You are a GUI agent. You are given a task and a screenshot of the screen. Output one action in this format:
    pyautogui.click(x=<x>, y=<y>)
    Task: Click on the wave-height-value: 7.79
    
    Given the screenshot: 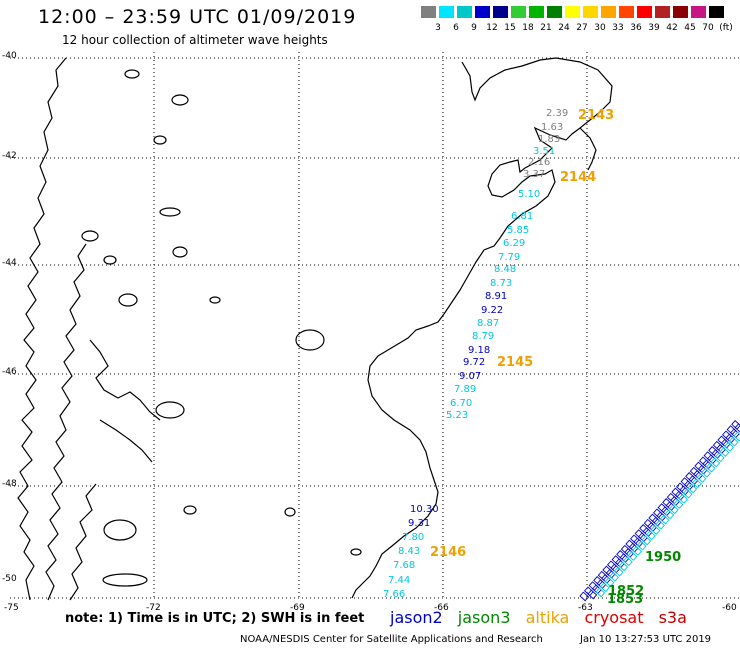 What is the action you would take?
    pyautogui.click(x=509, y=257)
    